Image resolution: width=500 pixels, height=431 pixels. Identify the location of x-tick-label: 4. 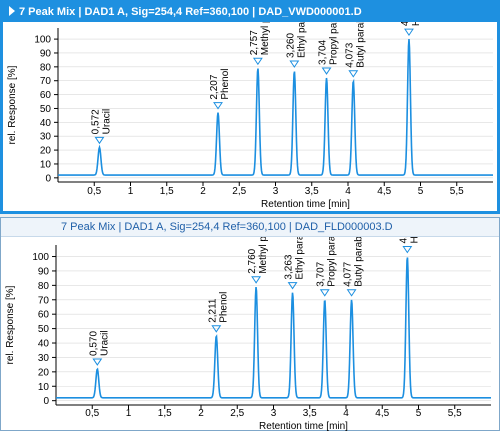
(348, 191).